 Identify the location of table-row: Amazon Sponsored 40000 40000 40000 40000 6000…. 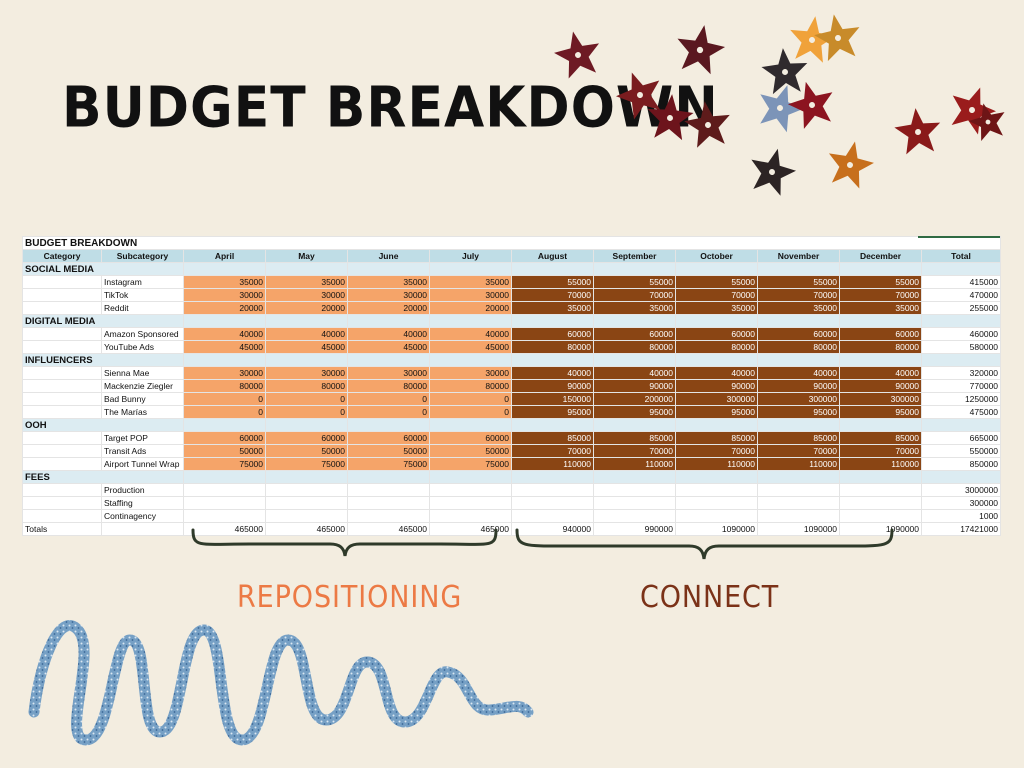
(512, 334).